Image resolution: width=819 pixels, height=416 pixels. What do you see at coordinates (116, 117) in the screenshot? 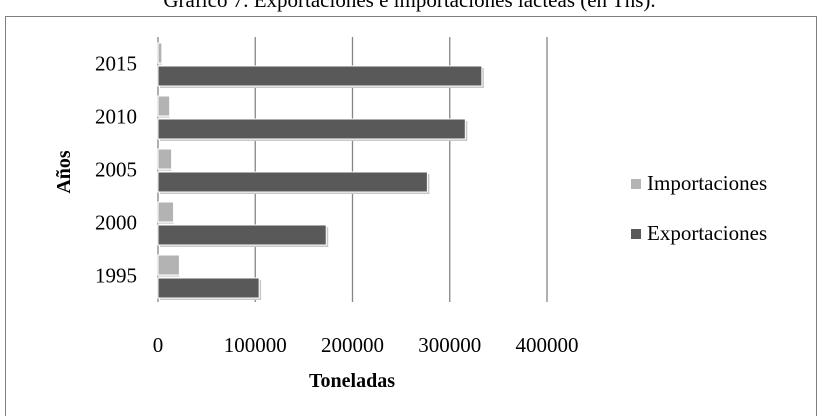
I see `y-tick-label: 2010` at bounding box center [116, 117].